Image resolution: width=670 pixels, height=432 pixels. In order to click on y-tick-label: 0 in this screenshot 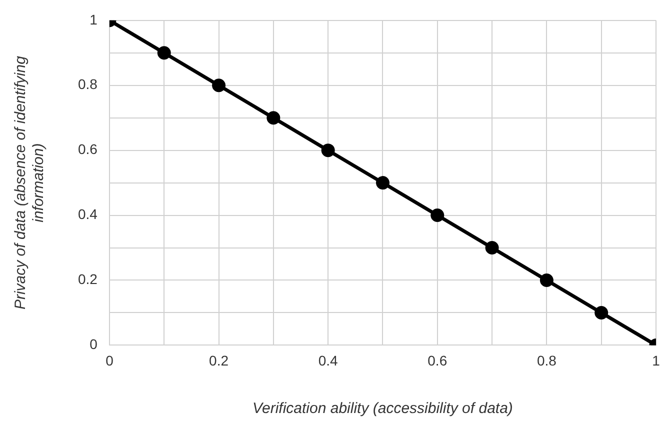, I will do `click(94, 344)`.